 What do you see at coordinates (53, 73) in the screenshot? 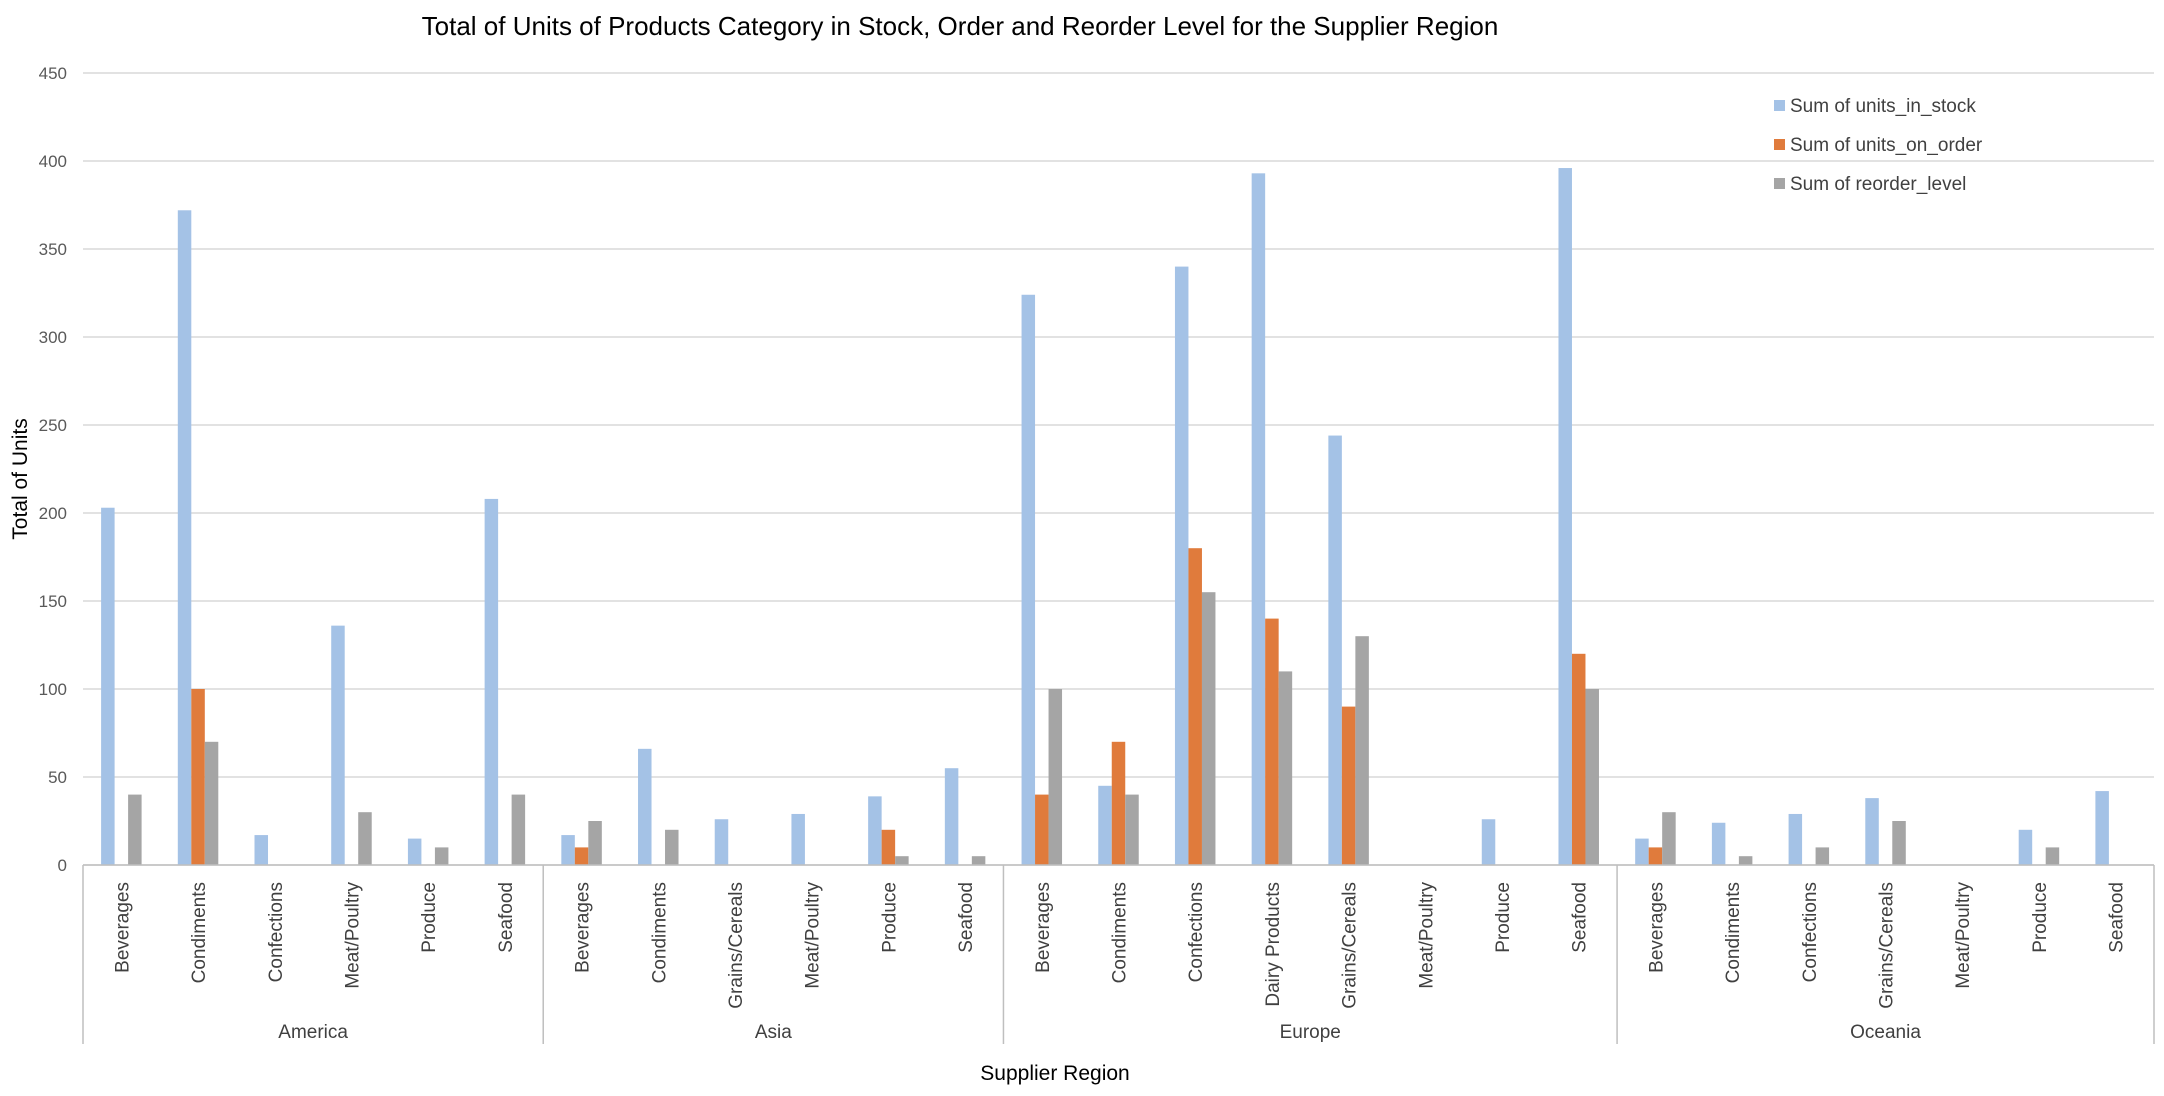
I see `y-tick-label: 450` at bounding box center [53, 73].